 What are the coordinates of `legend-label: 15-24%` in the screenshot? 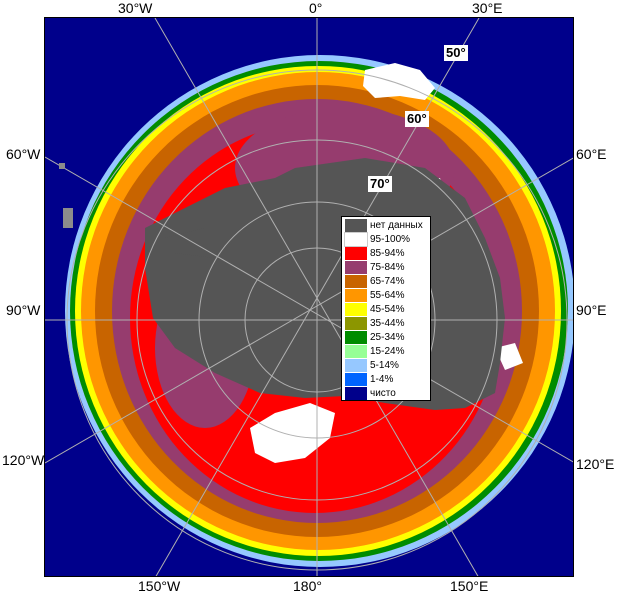 It's located at (387, 351).